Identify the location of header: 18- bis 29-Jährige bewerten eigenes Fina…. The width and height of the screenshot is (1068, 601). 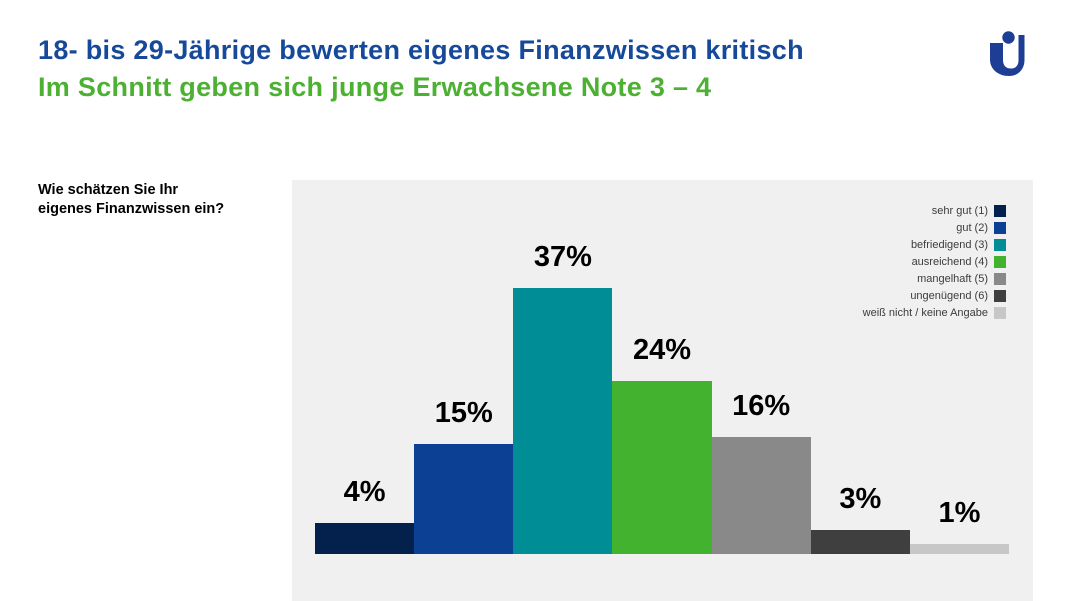
(421, 69).